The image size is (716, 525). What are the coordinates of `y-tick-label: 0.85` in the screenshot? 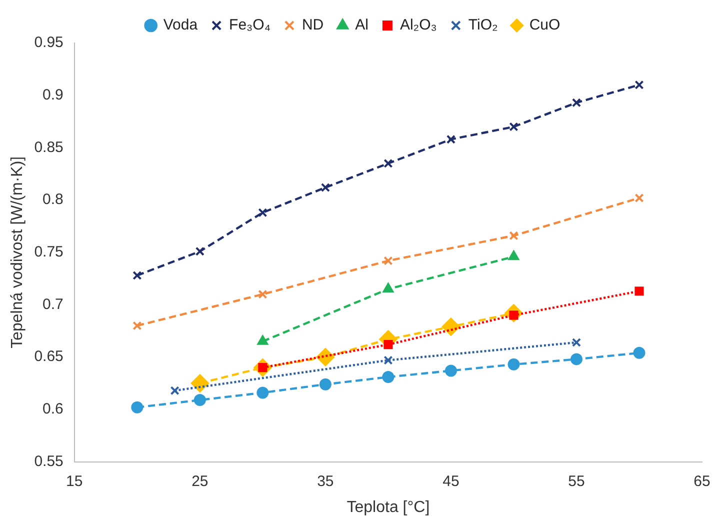 It's located at (49, 147).